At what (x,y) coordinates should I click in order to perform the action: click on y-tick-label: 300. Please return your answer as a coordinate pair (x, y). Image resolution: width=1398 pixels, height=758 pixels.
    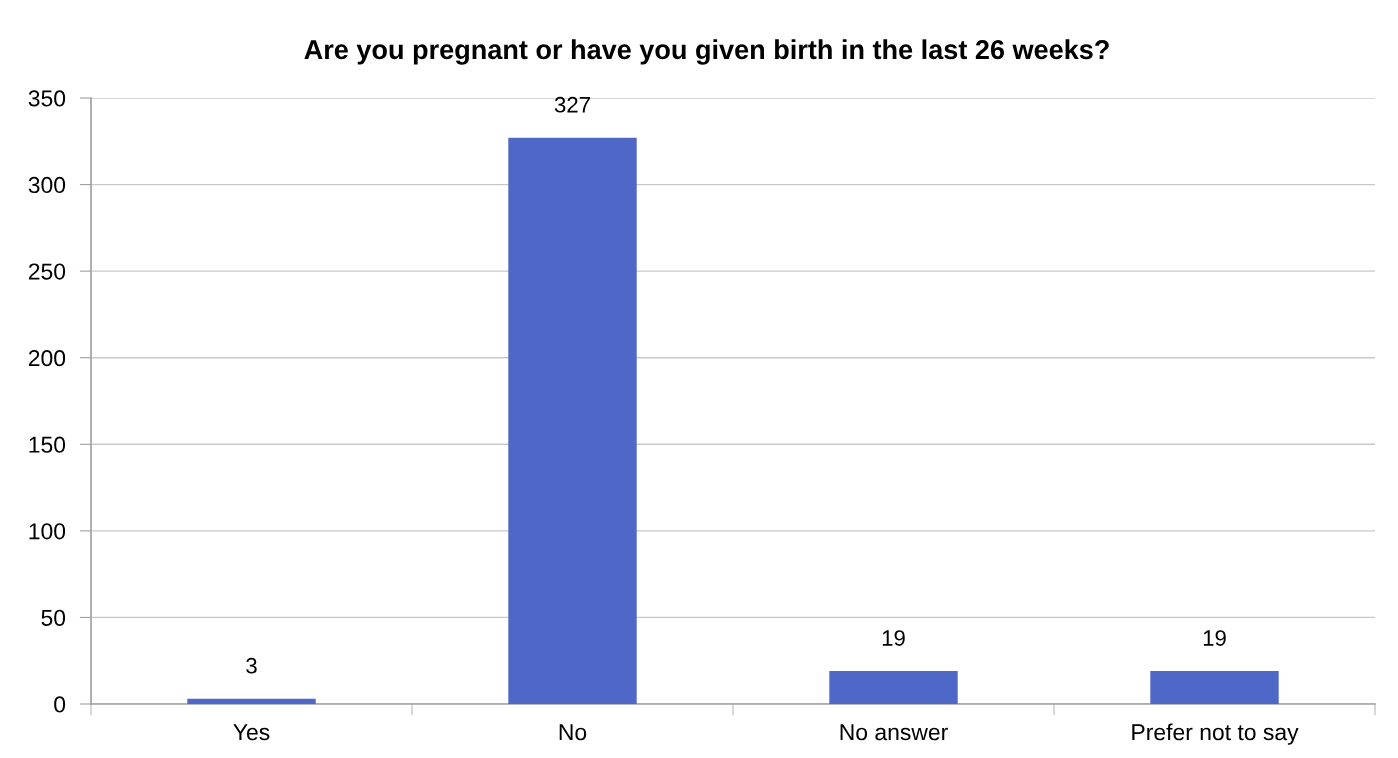
    Looking at the image, I should click on (47, 185).